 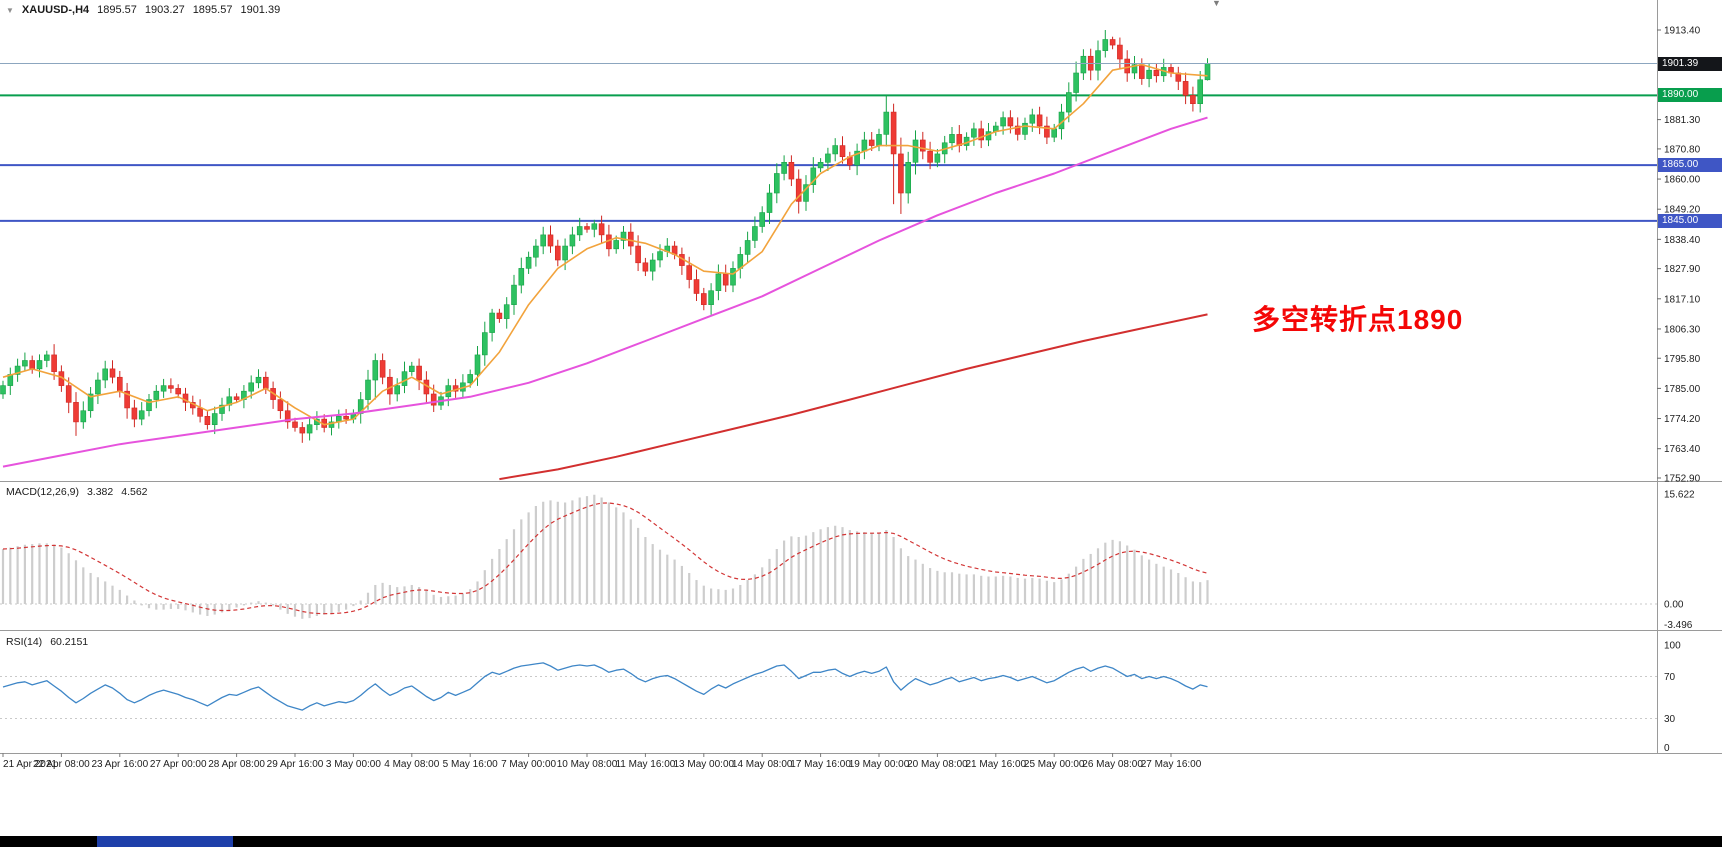 I want to click on taskbar-active-segment, so click(x=165, y=841).